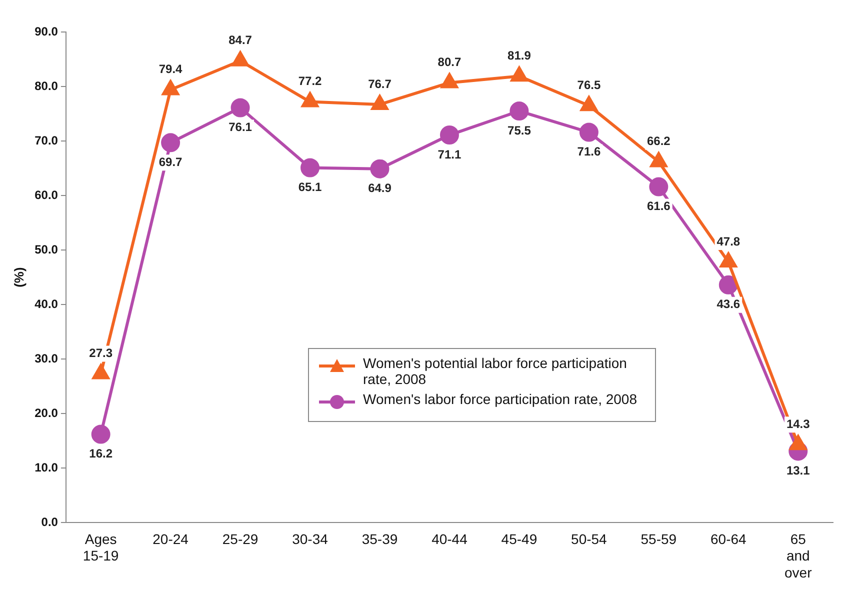 This screenshot has width=855, height=593. What do you see at coordinates (310, 81) in the screenshot?
I see `data-label: 77.2` at bounding box center [310, 81].